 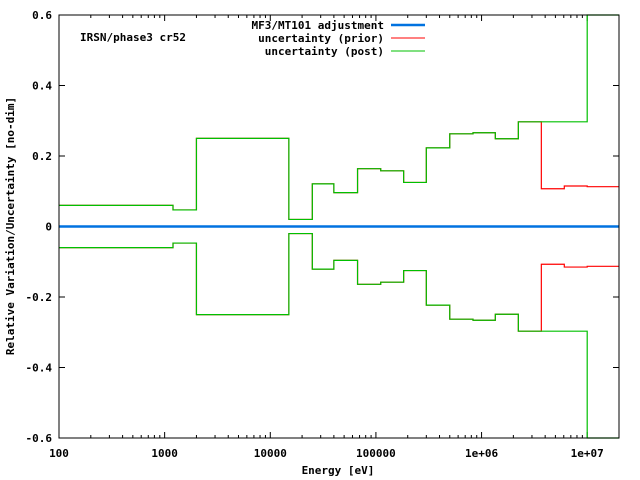 I want to click on x-tick-label: 1e+07, so click(x=587, y=453).